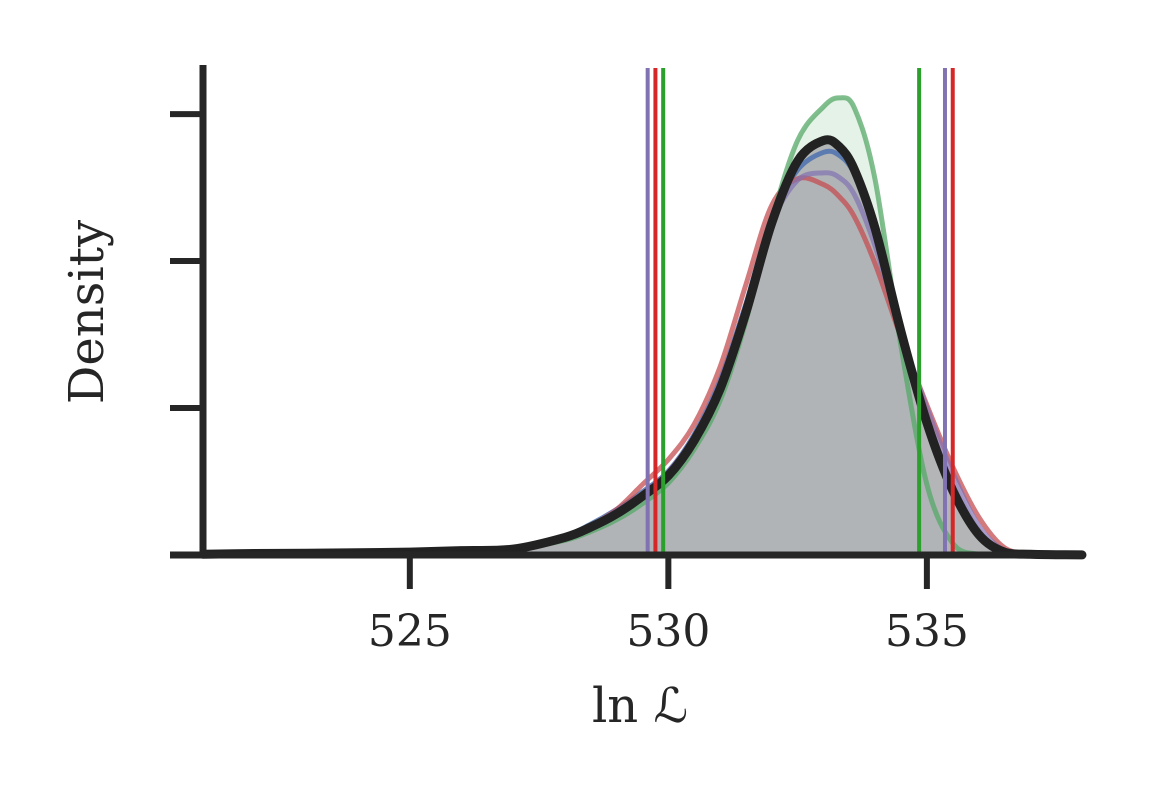 The image size is (1150, 800). What do you see at coordinates (87, 312) in the screenshot?
I see `y-axis-title: Density` at bounding box center [87, 312].